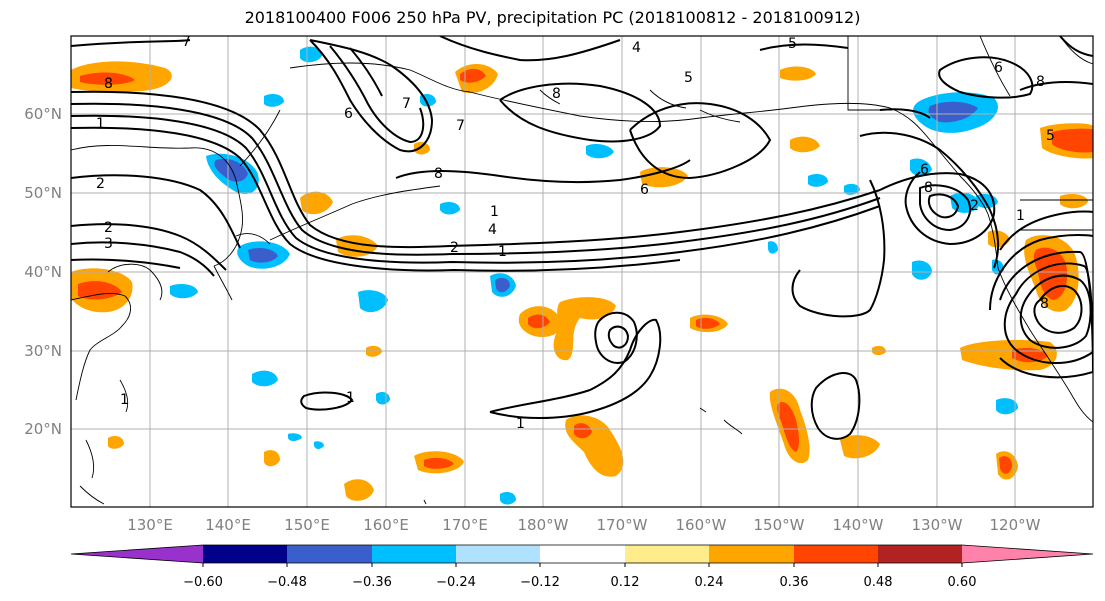 This screenshot has height=601, width=1105. Describe the element at coordinates (307, 525) in the screenshot. I see `lon-label: 150°E` at that location.